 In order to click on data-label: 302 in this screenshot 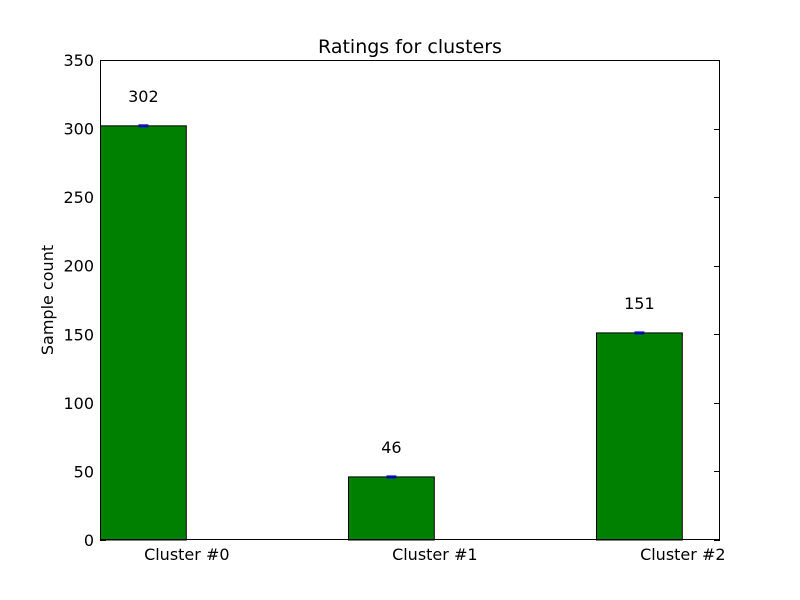, I will do `click(143, 96)`.